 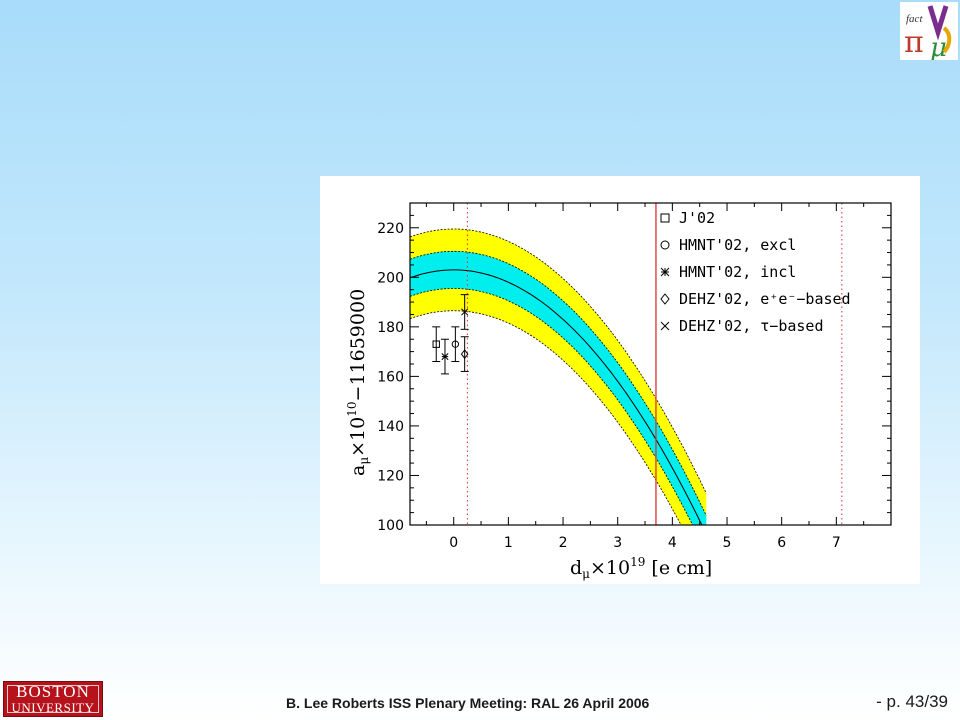 I want to click on page-number: - p. 43/39, so click(x=912, y=701).